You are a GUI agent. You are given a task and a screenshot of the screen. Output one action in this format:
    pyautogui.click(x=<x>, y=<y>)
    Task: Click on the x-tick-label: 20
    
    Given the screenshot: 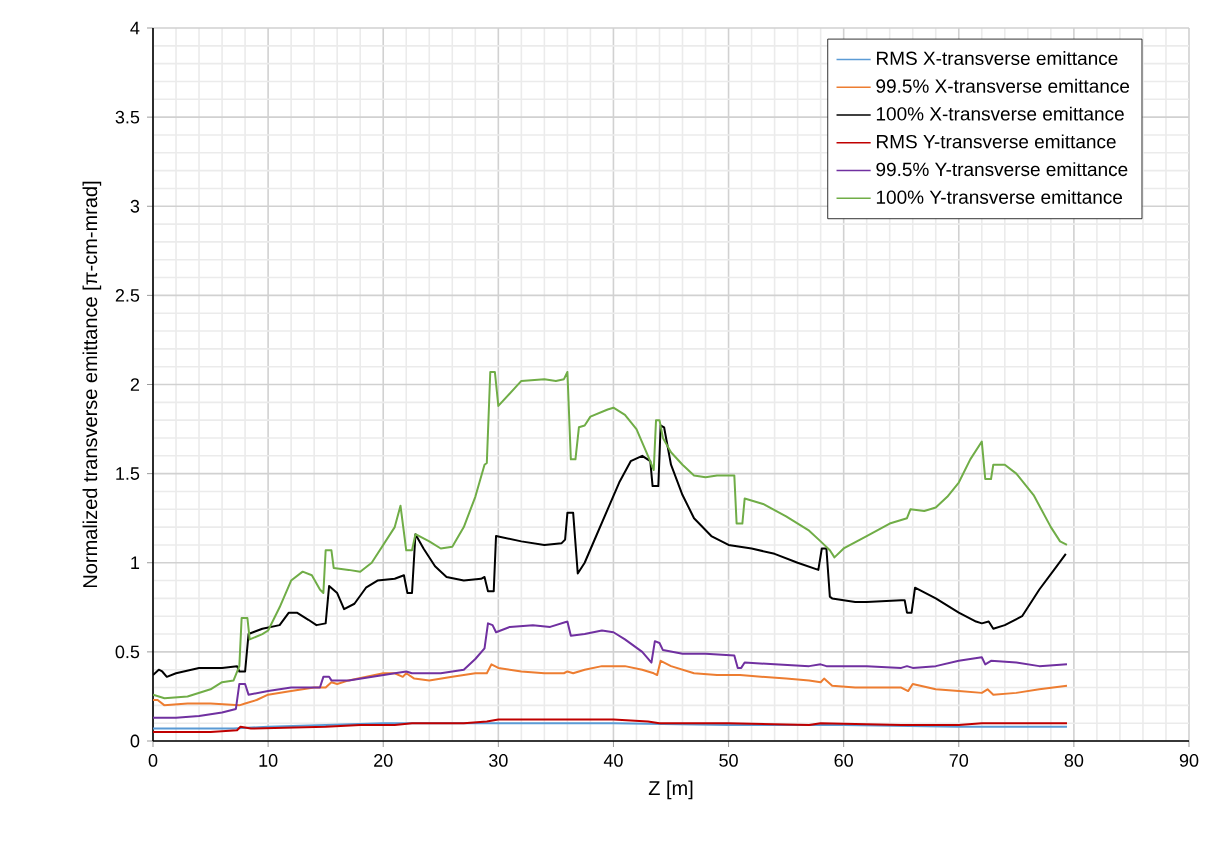 What is the action you would take?
    pyautogui.click(x=383, y=760)
    